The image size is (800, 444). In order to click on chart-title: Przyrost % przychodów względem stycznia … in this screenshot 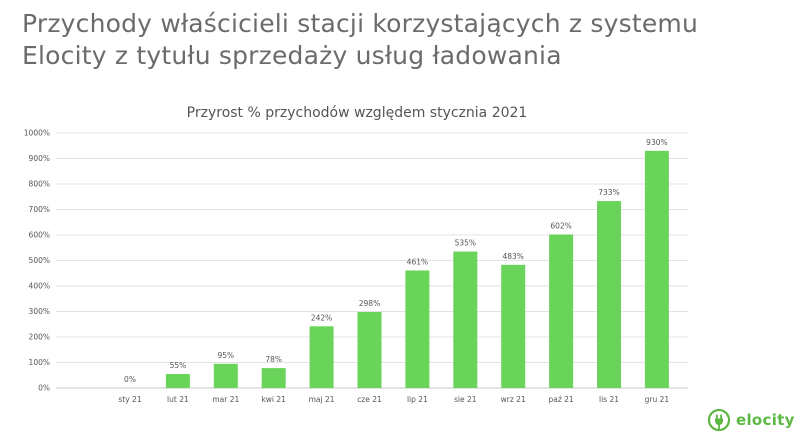, I will do `click(357, 113)`.